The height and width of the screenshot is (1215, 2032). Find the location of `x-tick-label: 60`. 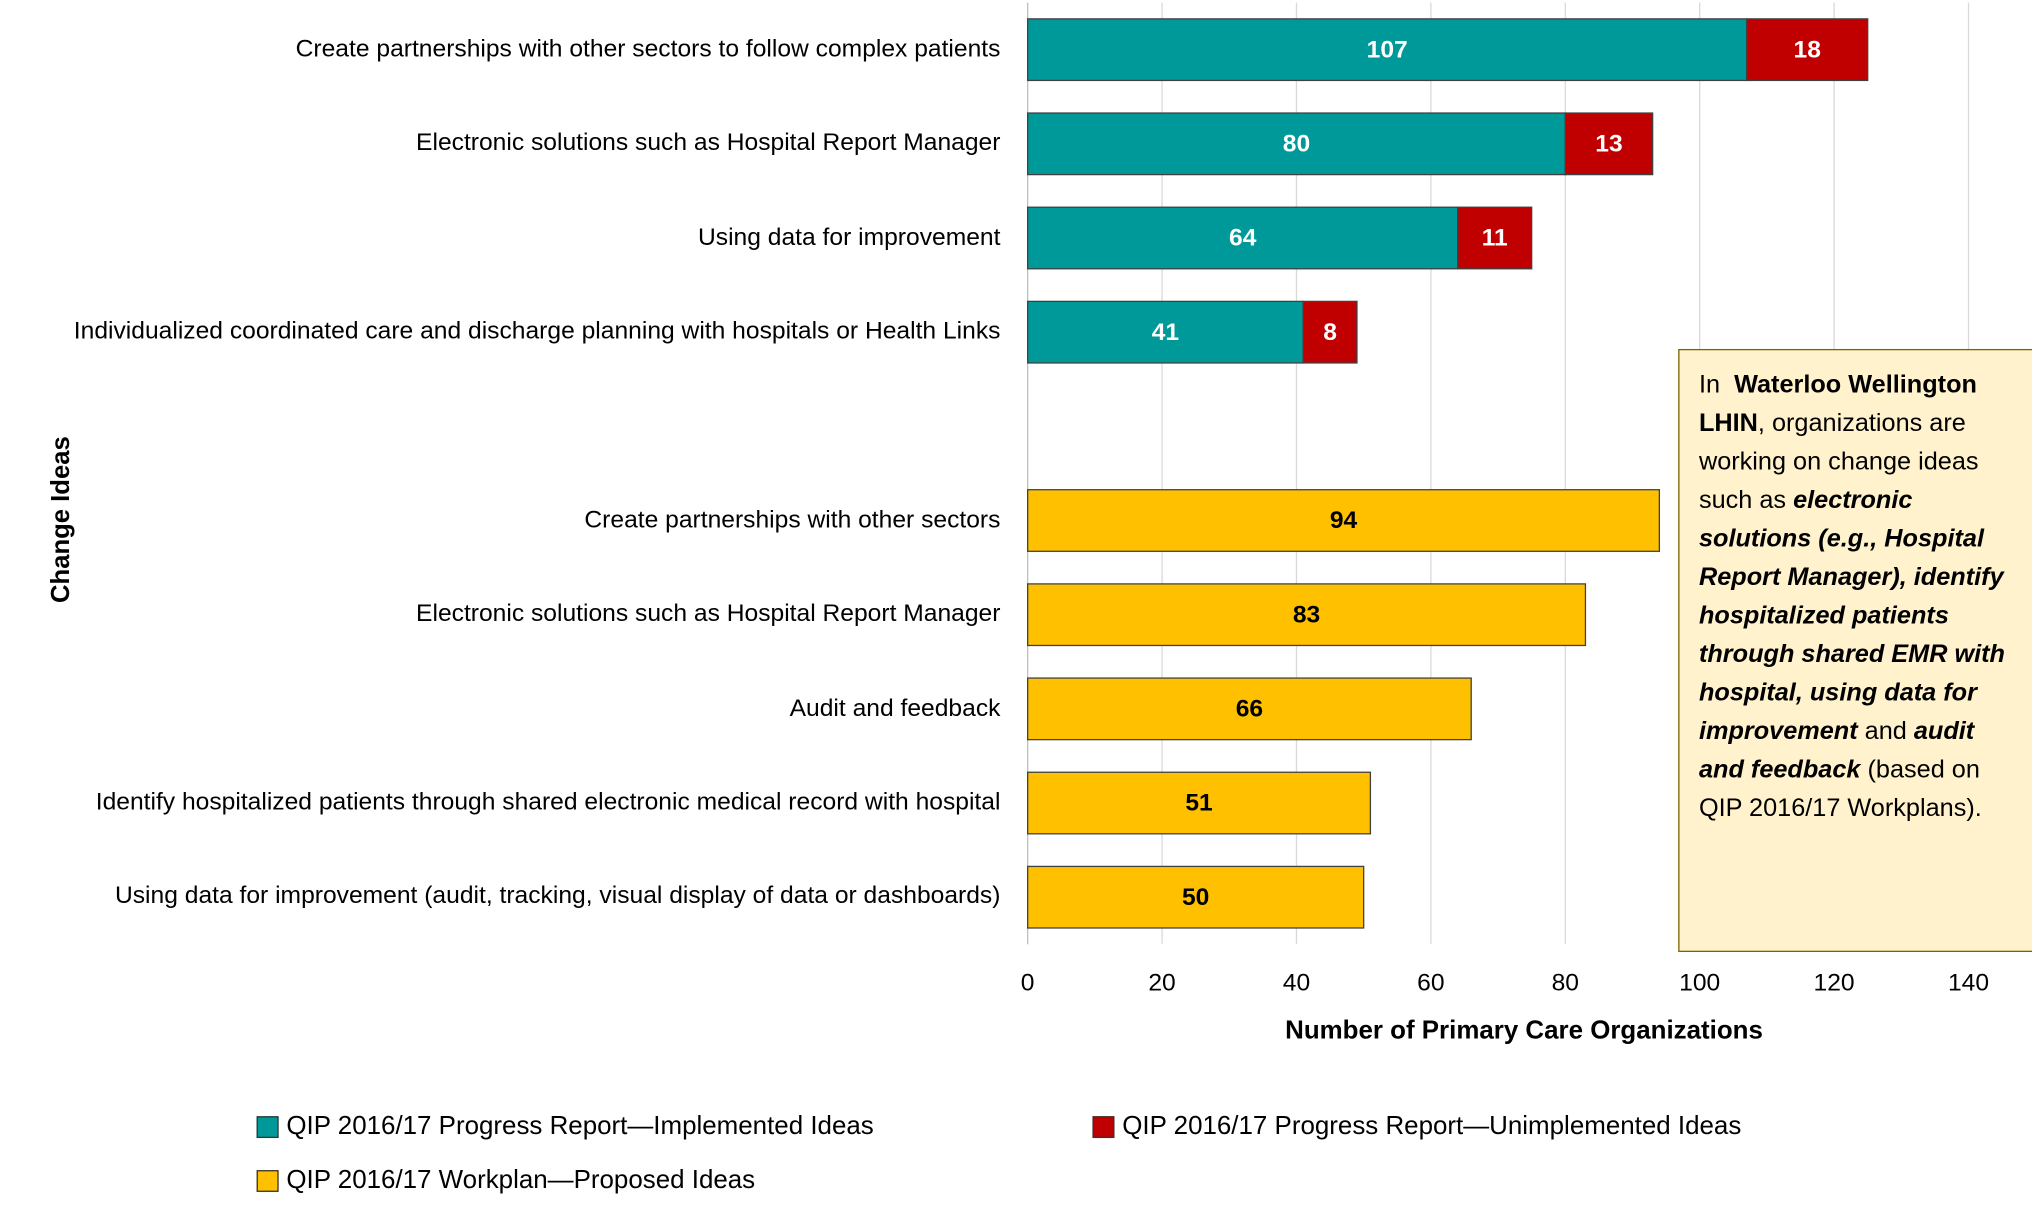

x-tick-label: 60 is located at coordinates (1430, 983).